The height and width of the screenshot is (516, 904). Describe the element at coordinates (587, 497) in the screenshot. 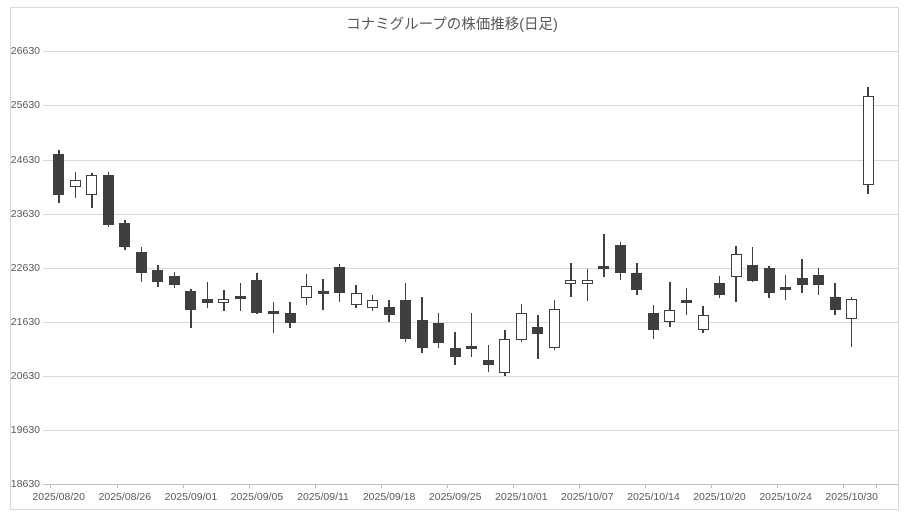

I see `x-tick-label: 2025/10/07` at that location.